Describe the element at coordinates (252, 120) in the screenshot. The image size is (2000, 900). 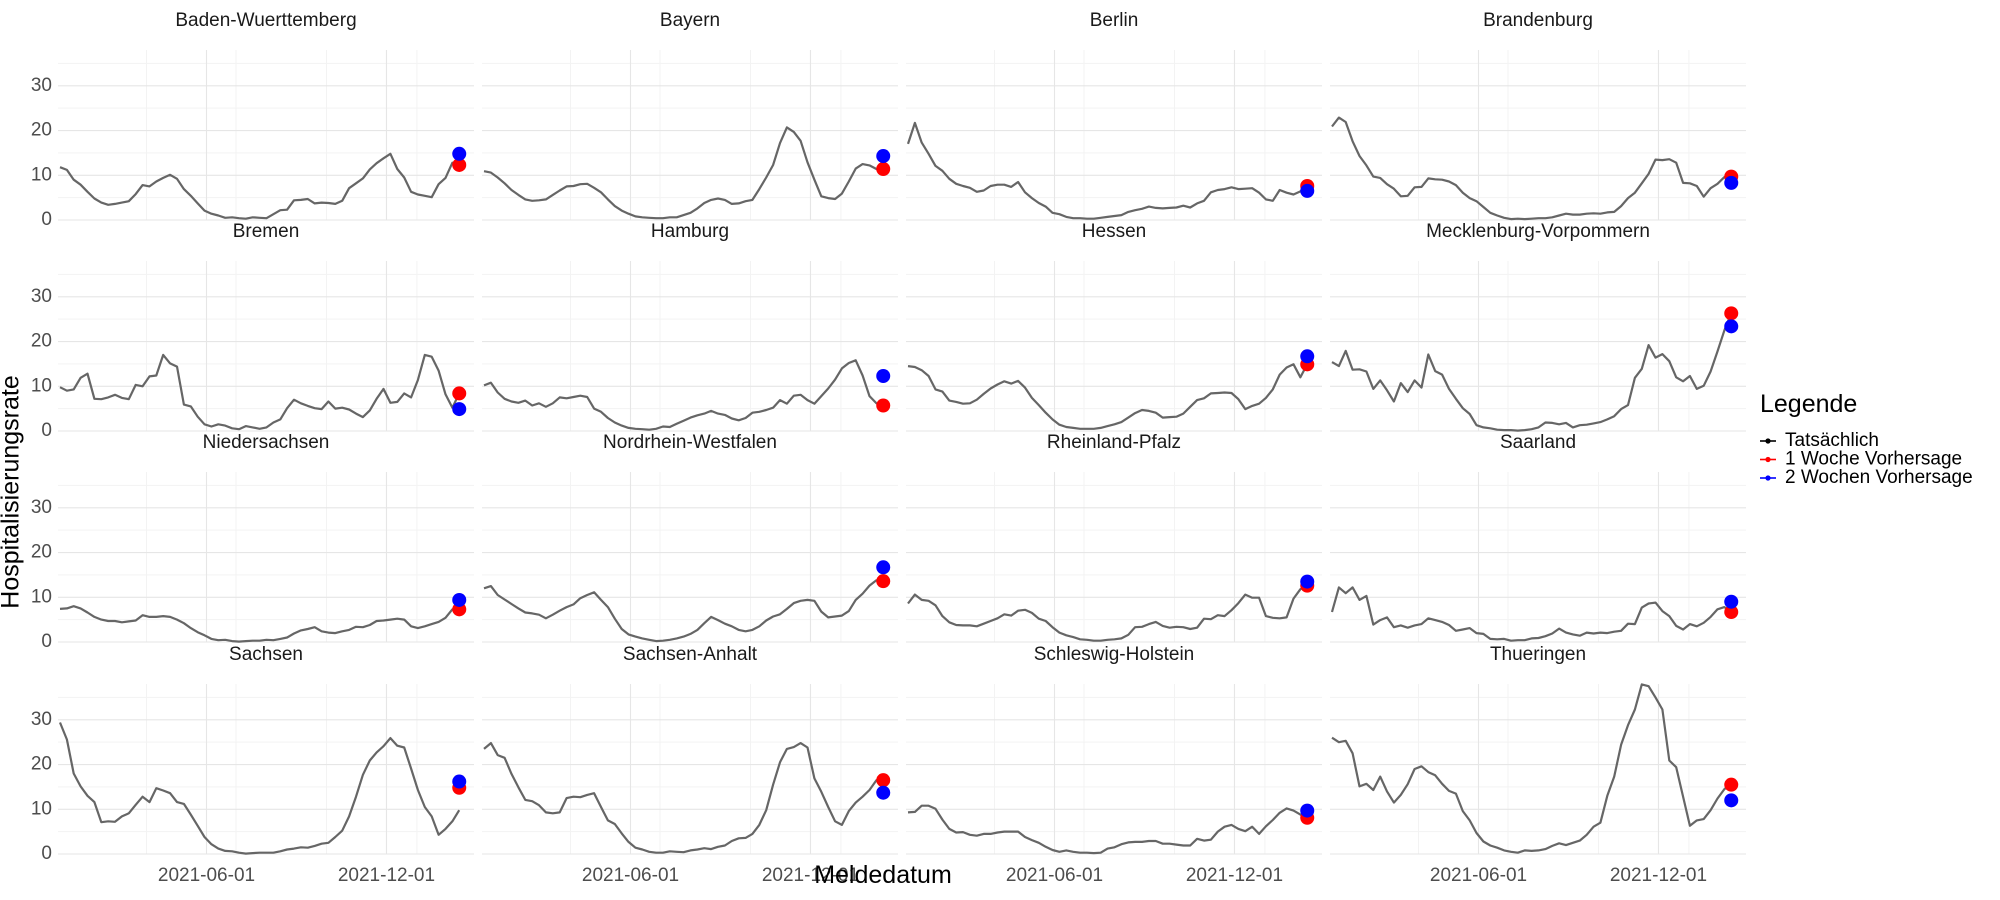
I see `panel-baden-wuerttemberg: Baden-Wuerttemberg 0 10 20 30` at that location.